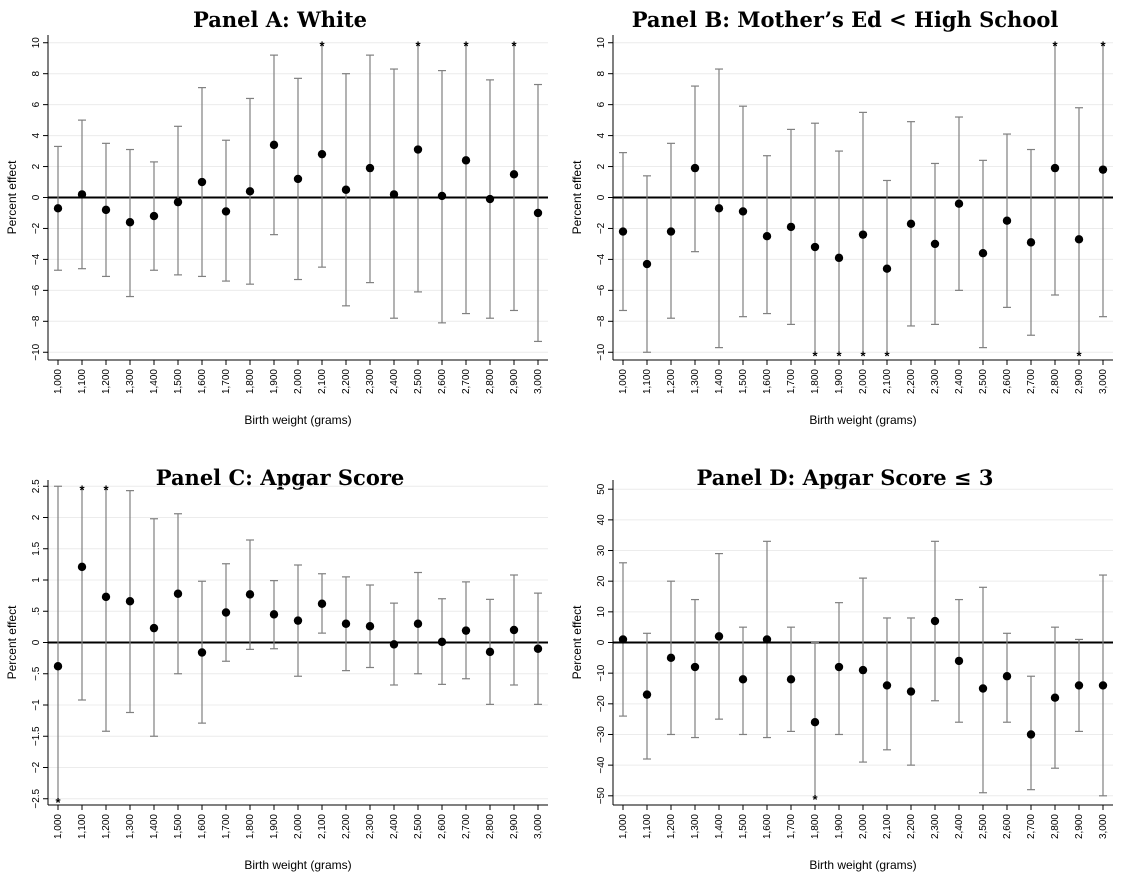 The height and width of the screenshot is (890, 1129). What do you see at coordinates (36, 705) in the screenshot?
I see `y-tick-label: −1` at bounding box center [36, 705].